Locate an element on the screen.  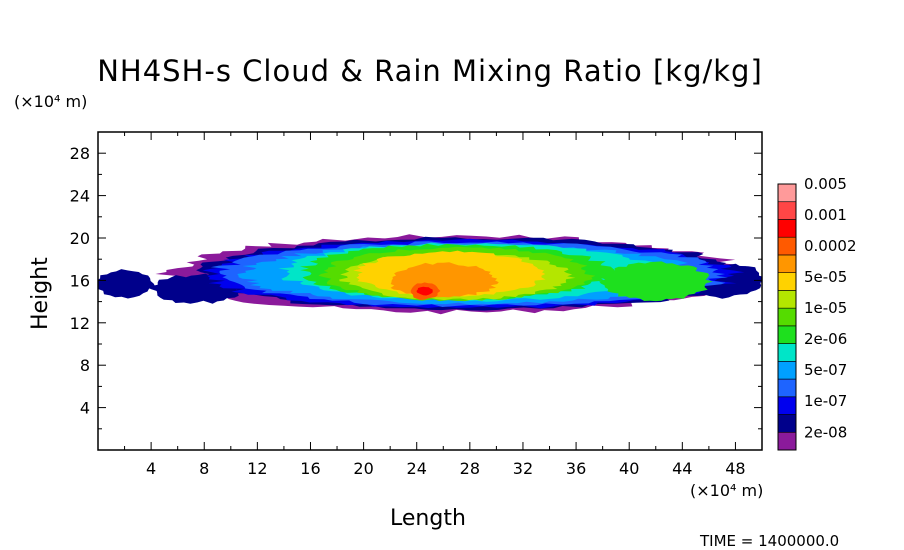
x-tick-label: 20 is located at coordinates (363, 468).